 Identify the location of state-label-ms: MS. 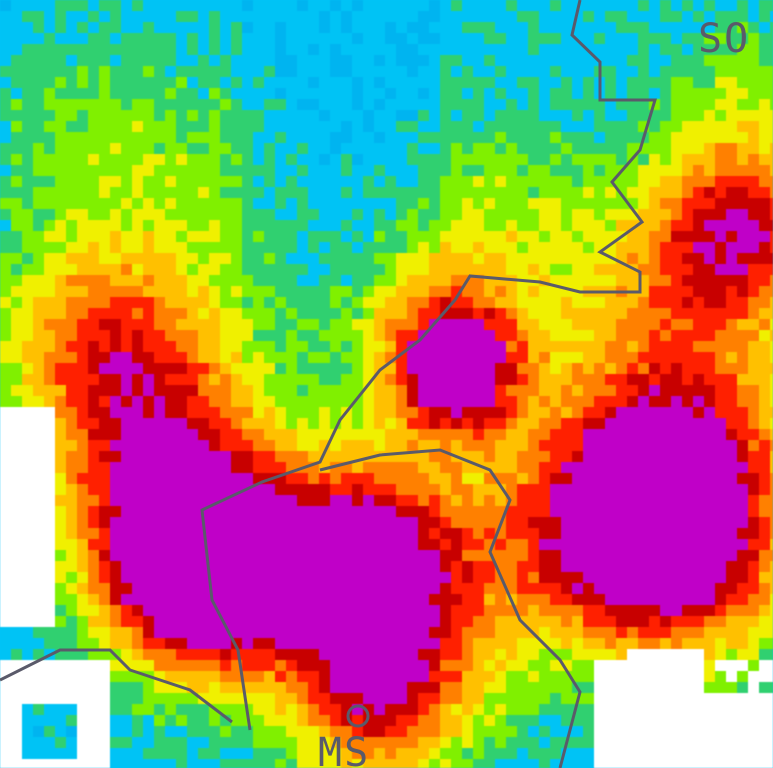
(344, 749).